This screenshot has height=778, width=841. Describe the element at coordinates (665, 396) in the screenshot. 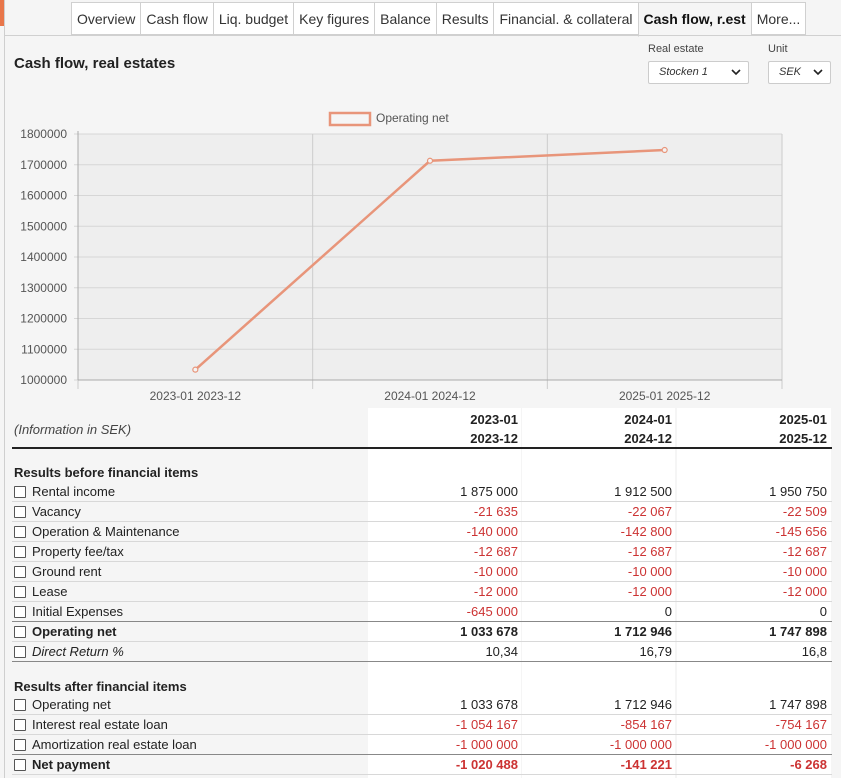

I see `x-tick-label: 2025-01 2025-12` at that location.